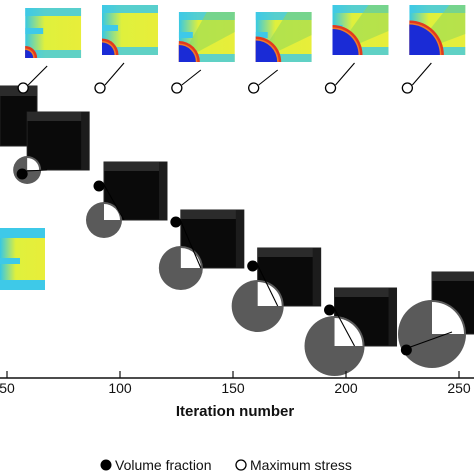  What do you see at coordinates (241, 465) in the screenshot?
I see `legend-maximum-stress-marker` at bounding box center [241, 465].